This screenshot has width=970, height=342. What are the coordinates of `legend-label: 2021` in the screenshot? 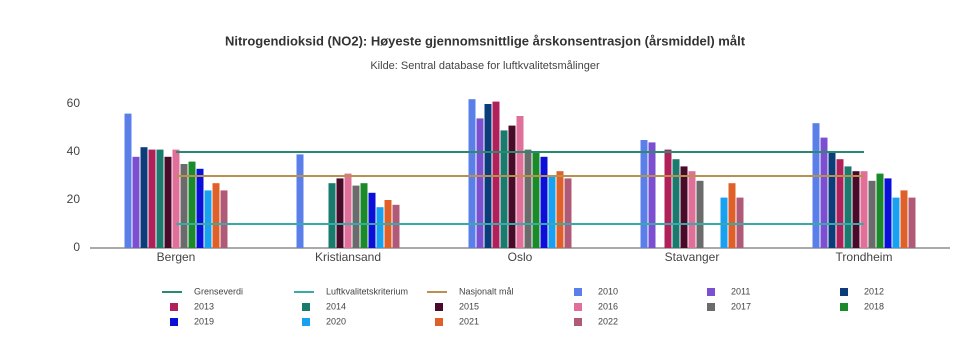 It's located at (469, 321).